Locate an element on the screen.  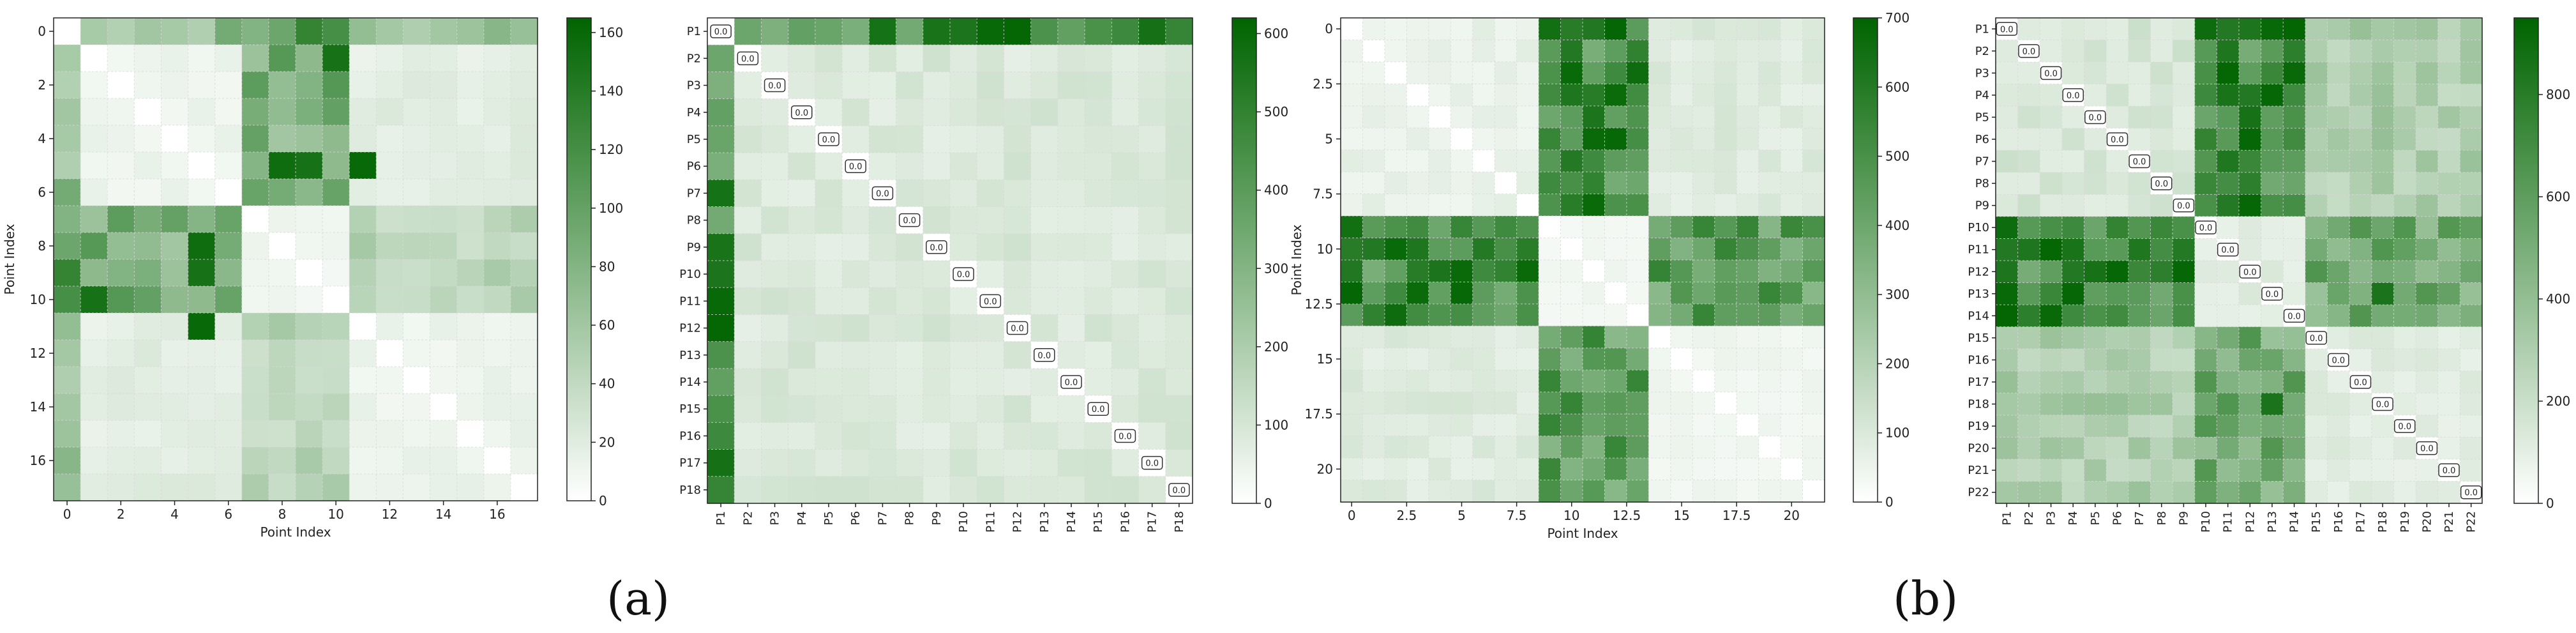
y-axis-label: Point Index is located at coordinates (9, 259).